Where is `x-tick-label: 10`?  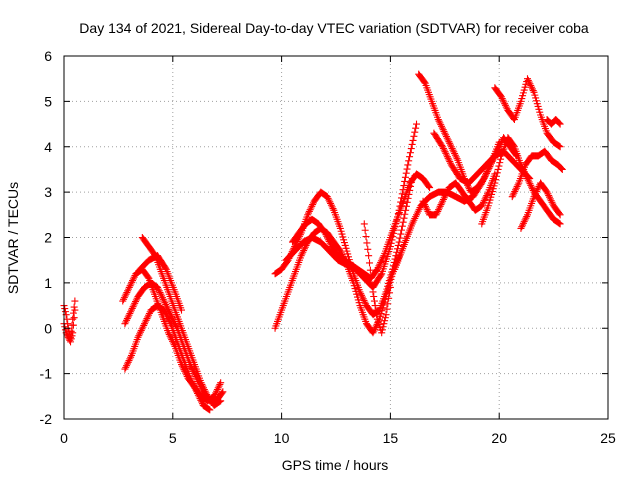 x-tick-label: 10 is located at coordinates (282, 438).